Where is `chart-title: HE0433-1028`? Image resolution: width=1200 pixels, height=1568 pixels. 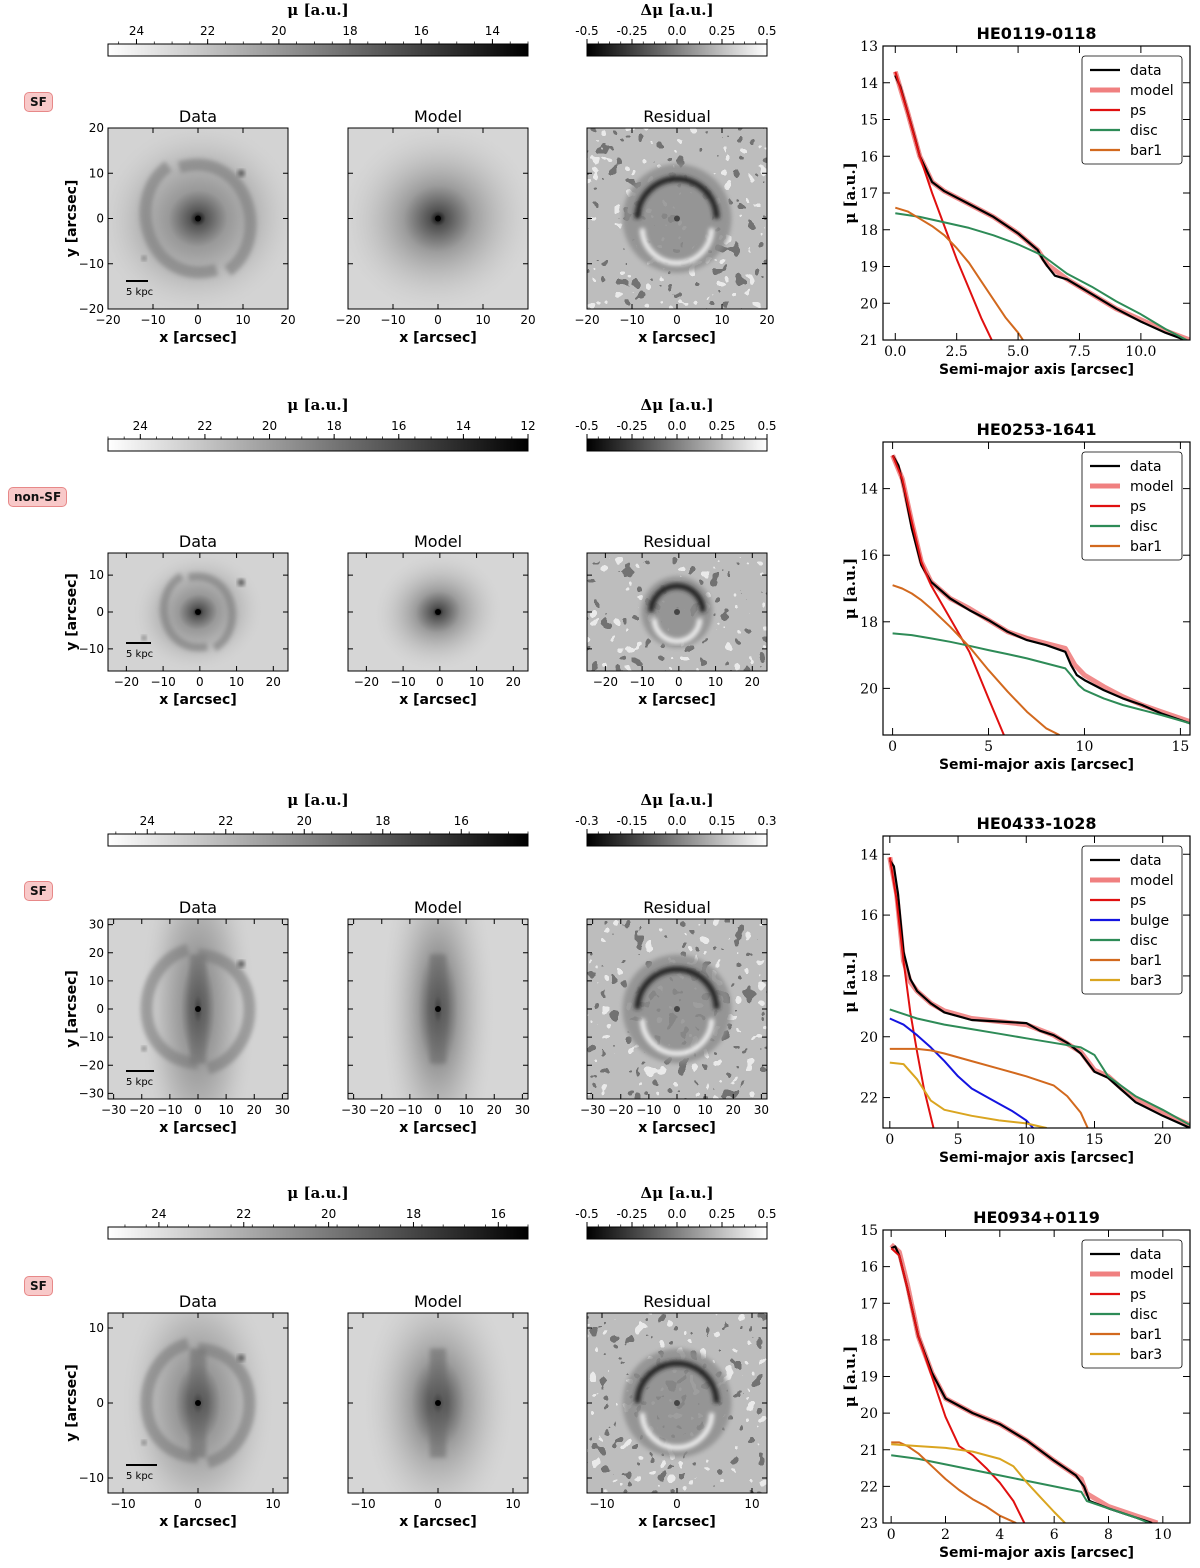
chart-title: HE0433-1028 is located at coordinates (1036, 823).